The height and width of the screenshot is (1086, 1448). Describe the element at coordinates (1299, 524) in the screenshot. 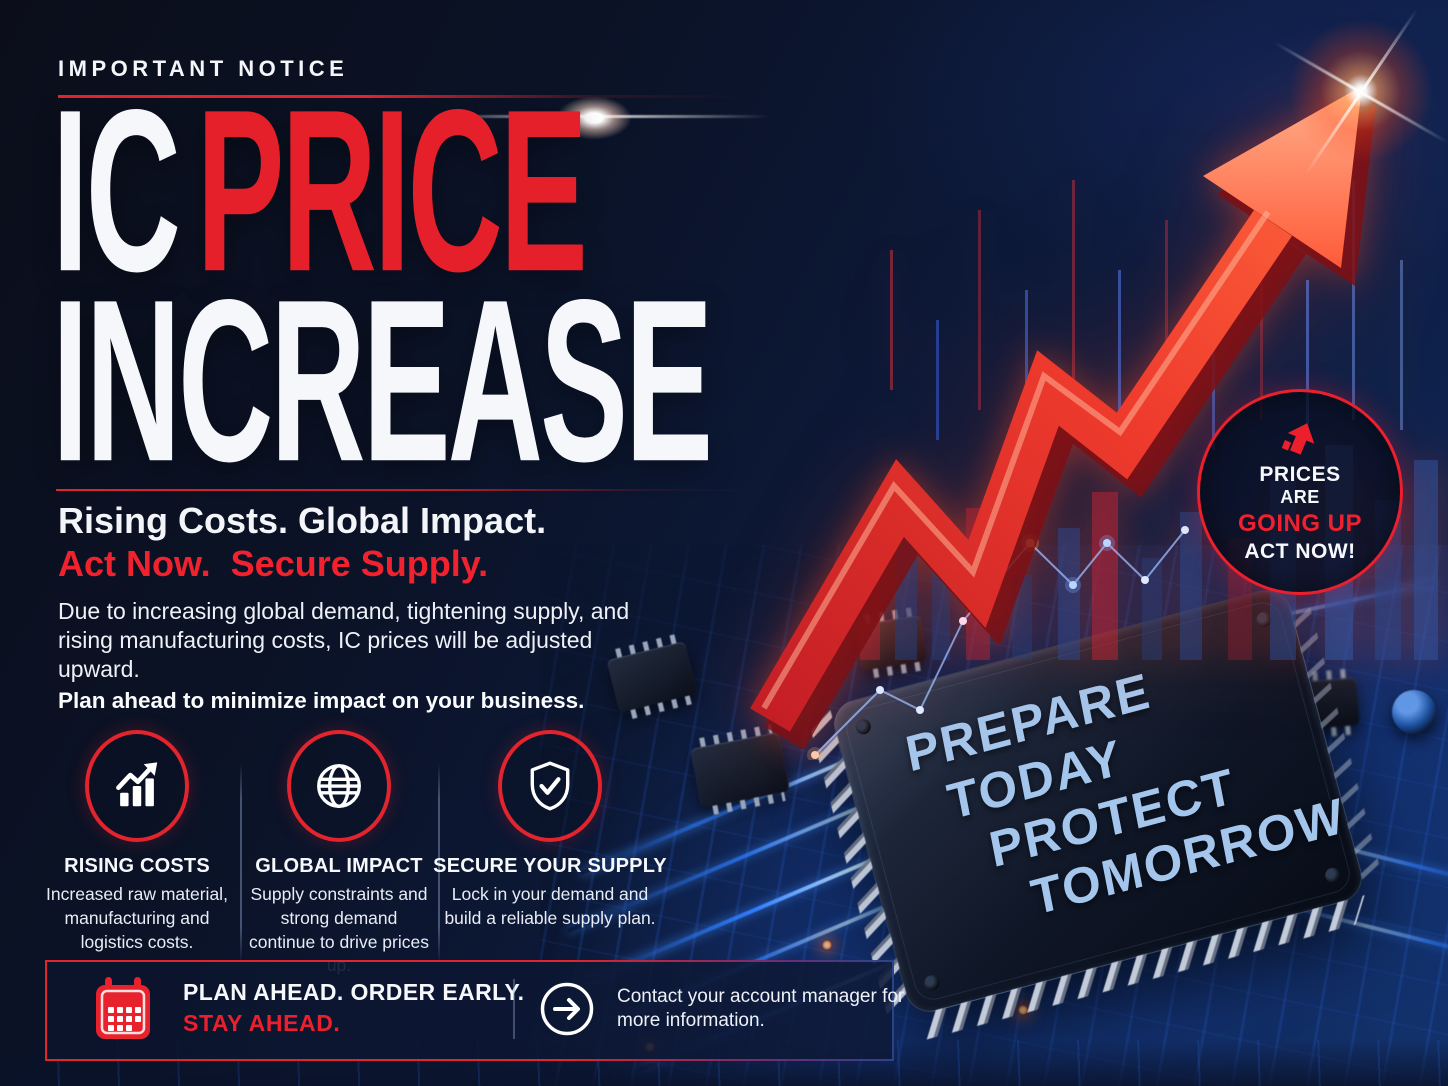

I see `badge-line: GOING UP` at that location.